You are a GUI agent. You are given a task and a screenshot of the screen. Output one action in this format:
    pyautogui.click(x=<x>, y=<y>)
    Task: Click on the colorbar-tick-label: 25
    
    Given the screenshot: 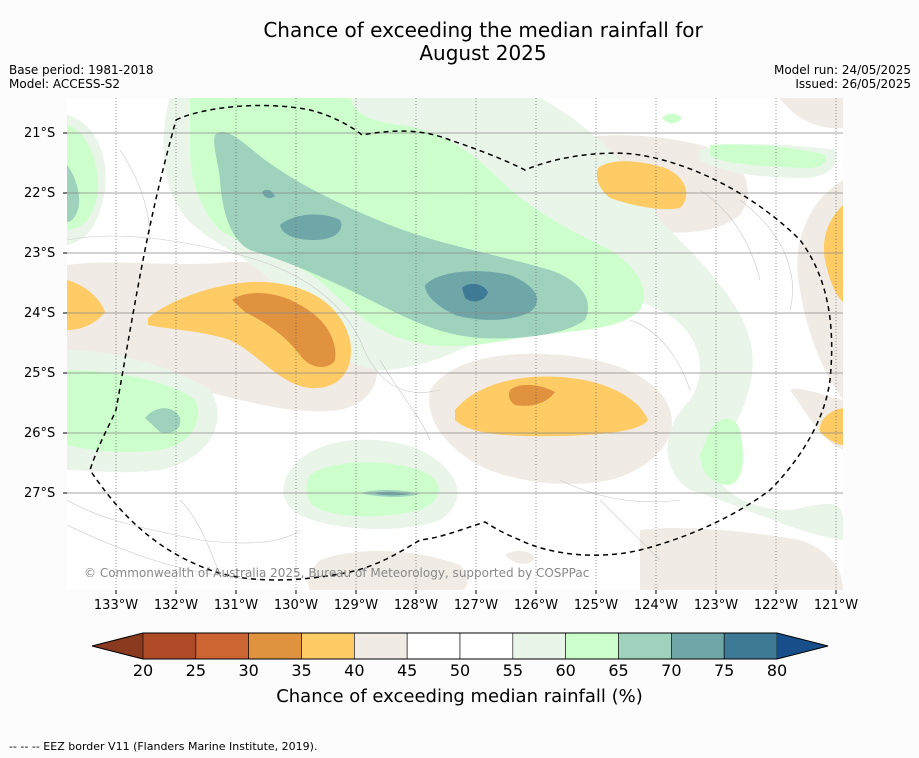 What is the action you would take?
    pyautogui.click(x=195, y=670)
    